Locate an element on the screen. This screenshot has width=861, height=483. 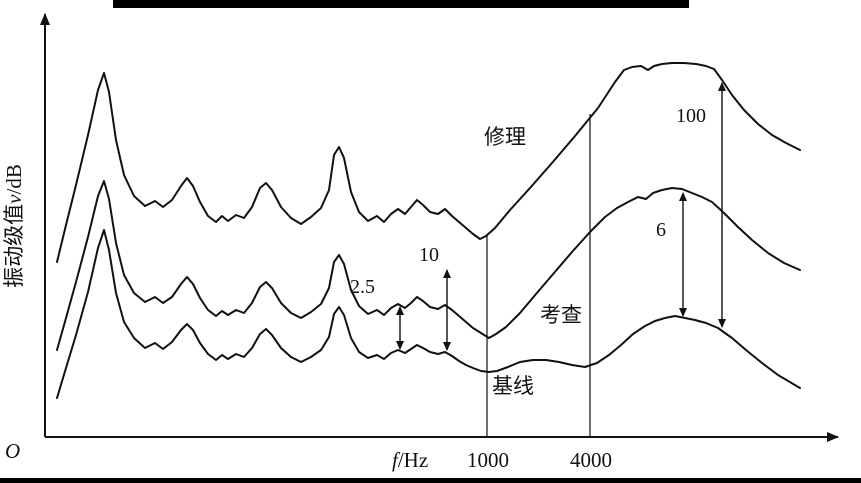
x-axis-symbol: f is located at coordinates (395, 460).